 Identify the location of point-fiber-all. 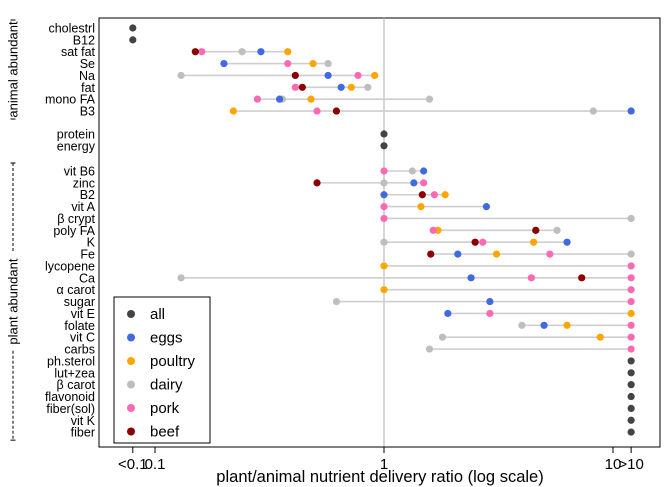
(631, 432).